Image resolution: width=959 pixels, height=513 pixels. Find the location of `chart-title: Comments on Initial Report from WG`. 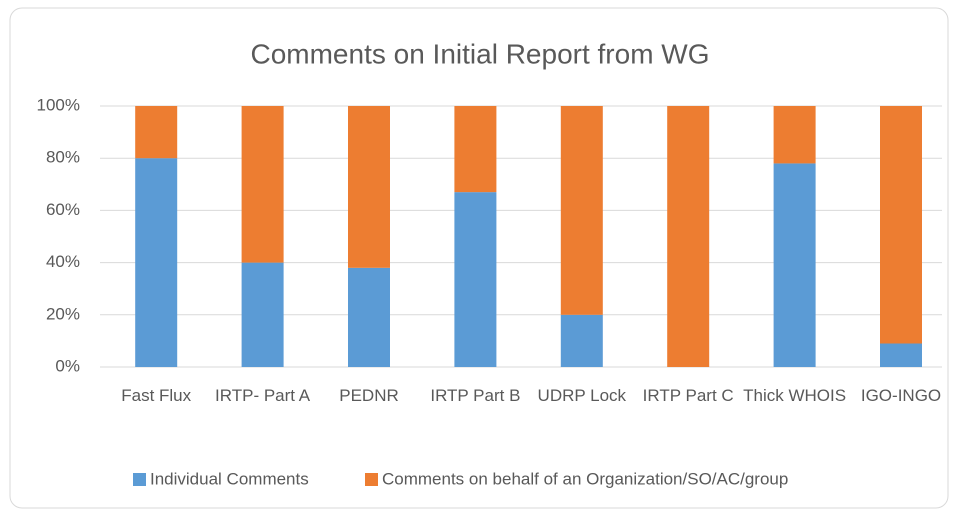

chart-title: Comments on Initial Report from WG is located at coordinates (479, 53).